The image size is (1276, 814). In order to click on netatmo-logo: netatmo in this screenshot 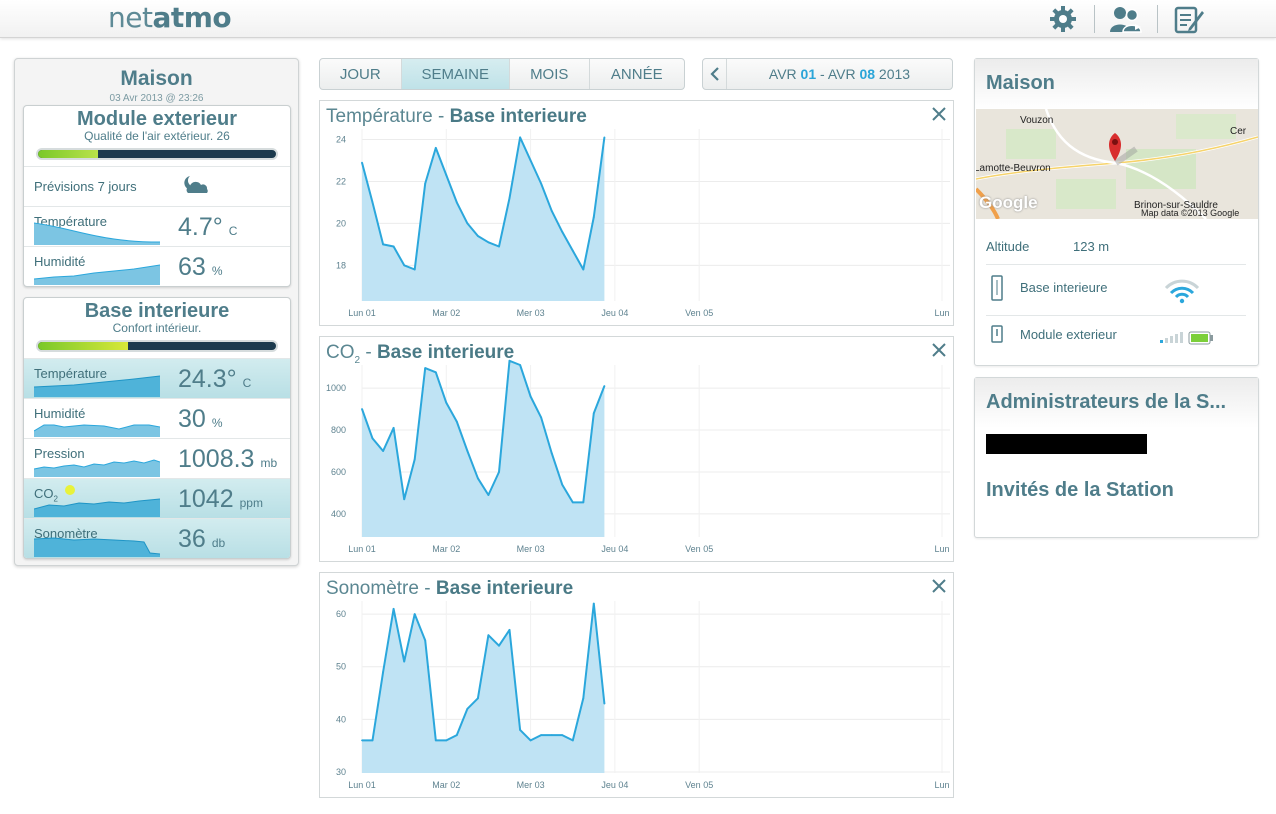, I will do `click(170, 17)`.